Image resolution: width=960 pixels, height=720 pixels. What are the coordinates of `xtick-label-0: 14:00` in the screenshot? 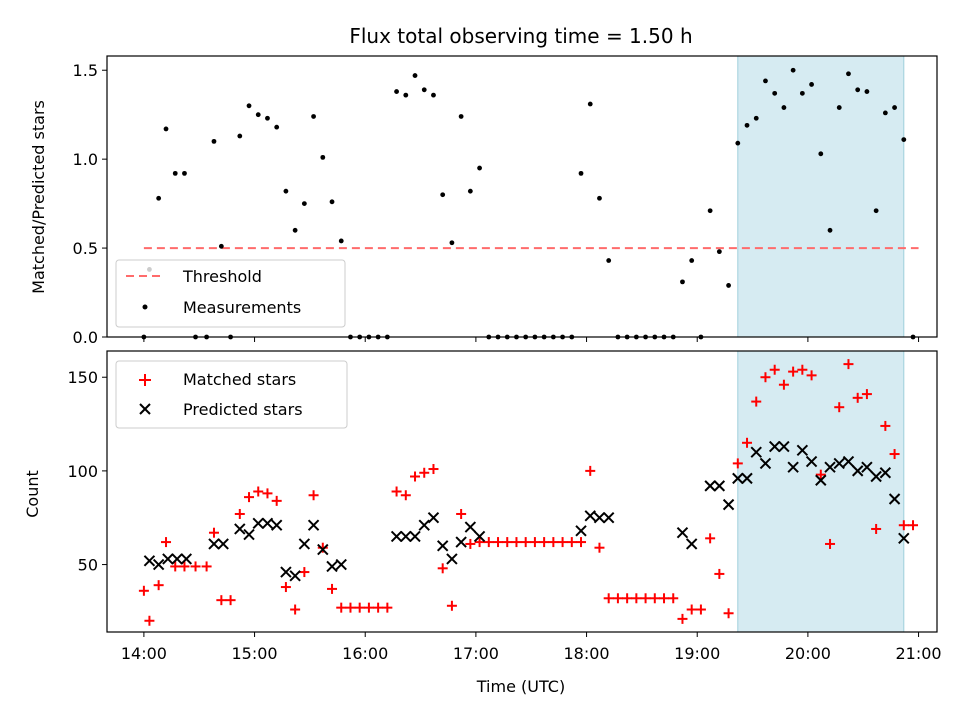 It's located at (144, 653).